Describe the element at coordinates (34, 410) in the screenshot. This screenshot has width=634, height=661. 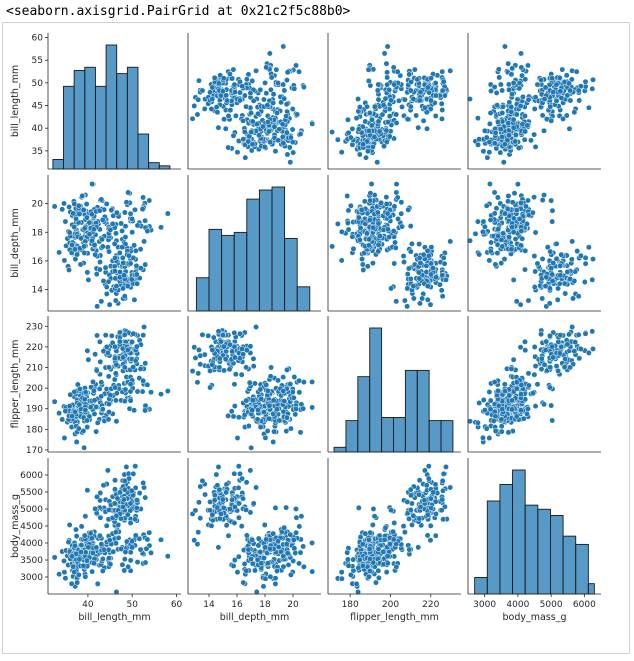
I see `y-tick-label: 190` at that location.